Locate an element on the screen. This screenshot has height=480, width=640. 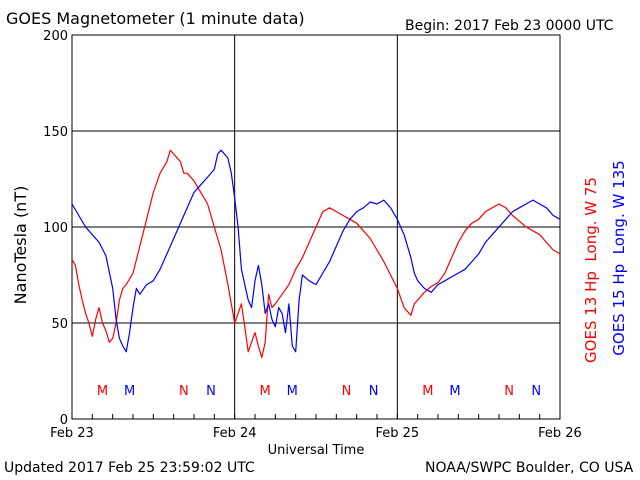
y-tick-label-4: 200 is located at coordinates (55, 36).